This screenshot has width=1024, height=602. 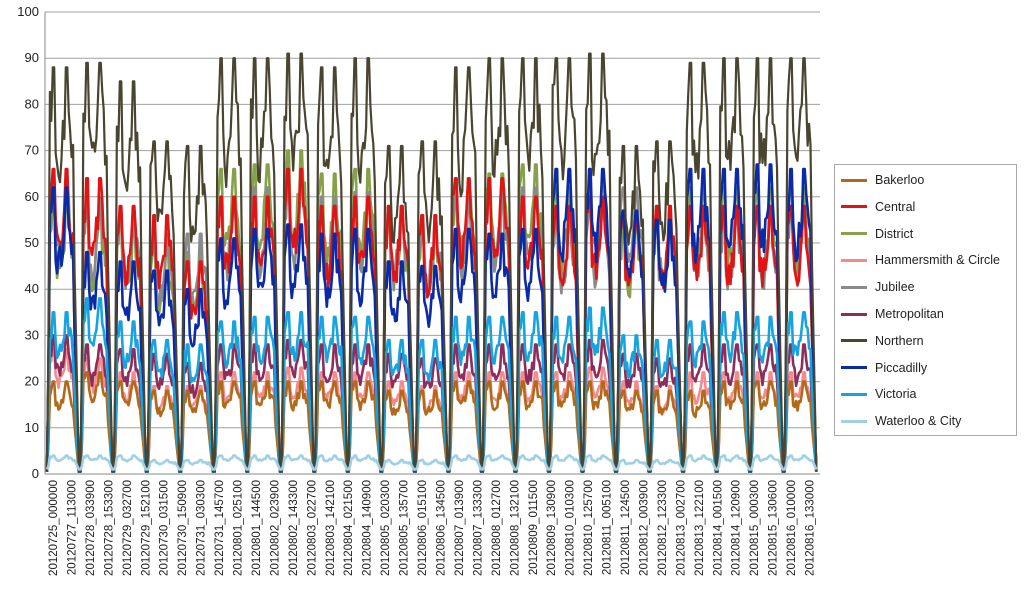 I want to click on y-tick-label: 50, so click(x=32, y=242).